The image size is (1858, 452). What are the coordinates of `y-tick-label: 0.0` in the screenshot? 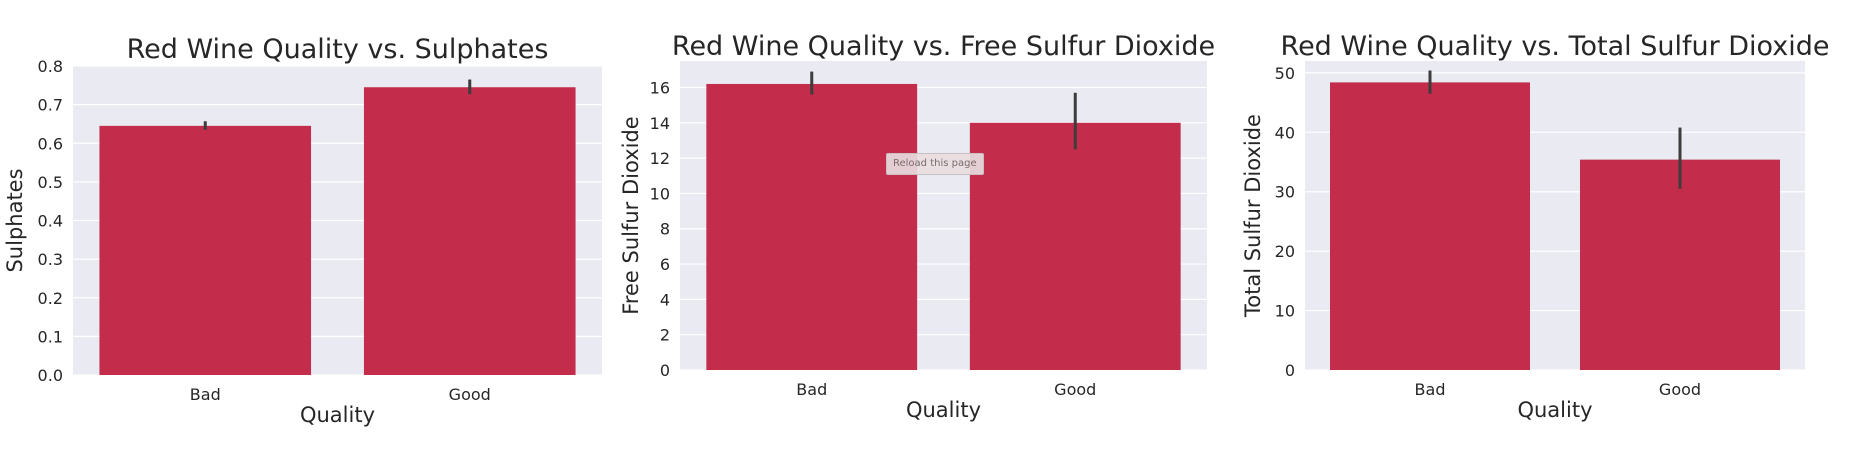 It's located at (50, 375).